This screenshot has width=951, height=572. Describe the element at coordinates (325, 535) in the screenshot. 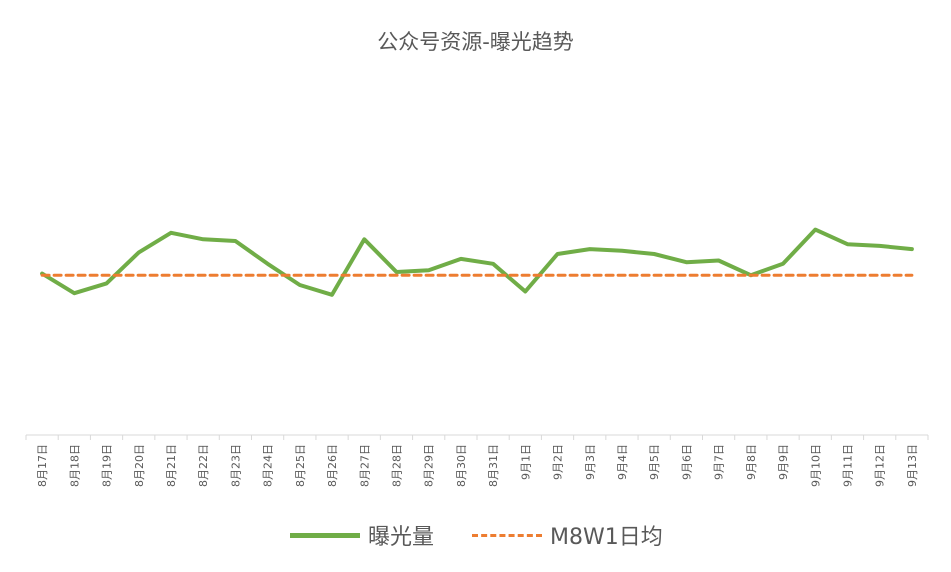

I see `legend-swatch-solid-line` at that location.